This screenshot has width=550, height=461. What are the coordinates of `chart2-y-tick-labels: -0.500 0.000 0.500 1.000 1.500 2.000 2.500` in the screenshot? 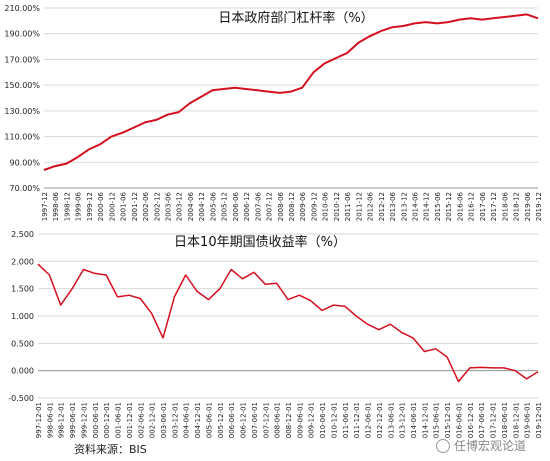 It's located at (21, 316).